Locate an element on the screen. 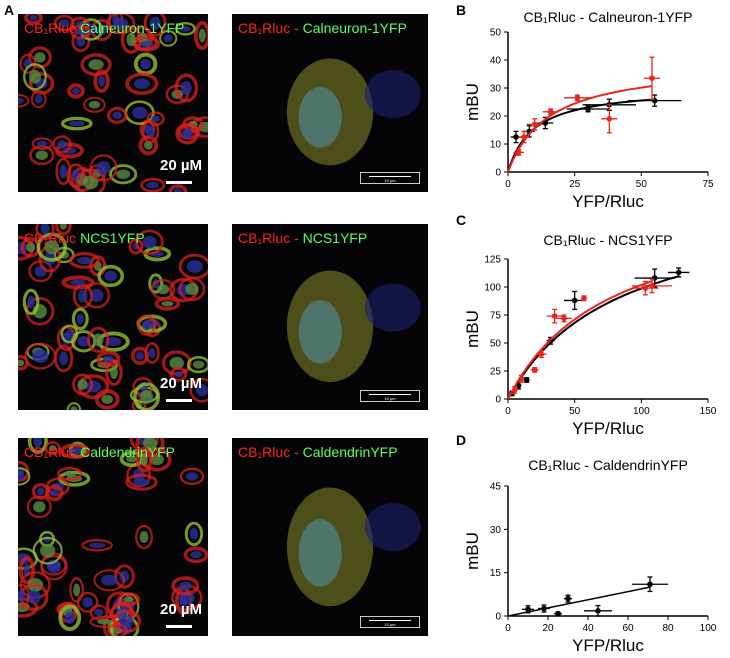  micrograph-1: CB₁Rluc Calneuron-1YFP 20 µM is located at coordinates (113, 103).